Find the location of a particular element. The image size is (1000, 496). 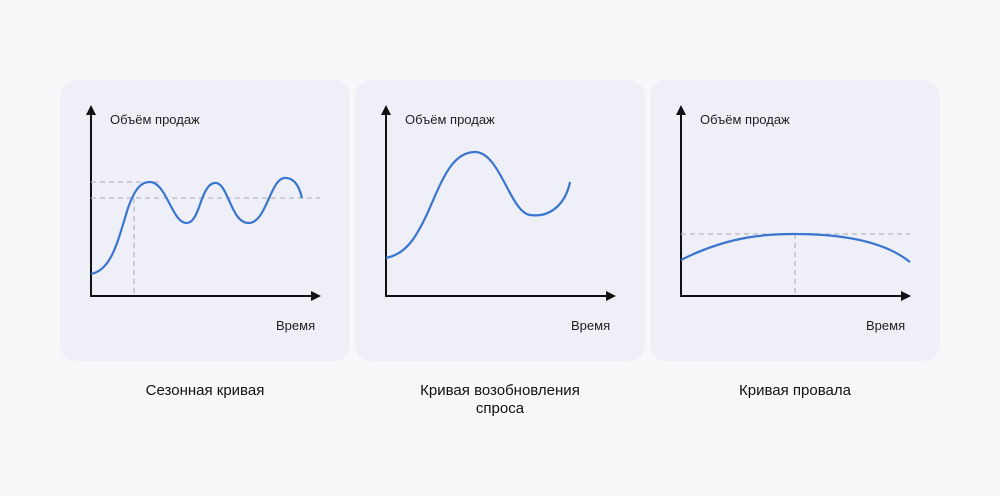

revival-curve is located at coordinates (478, 205).